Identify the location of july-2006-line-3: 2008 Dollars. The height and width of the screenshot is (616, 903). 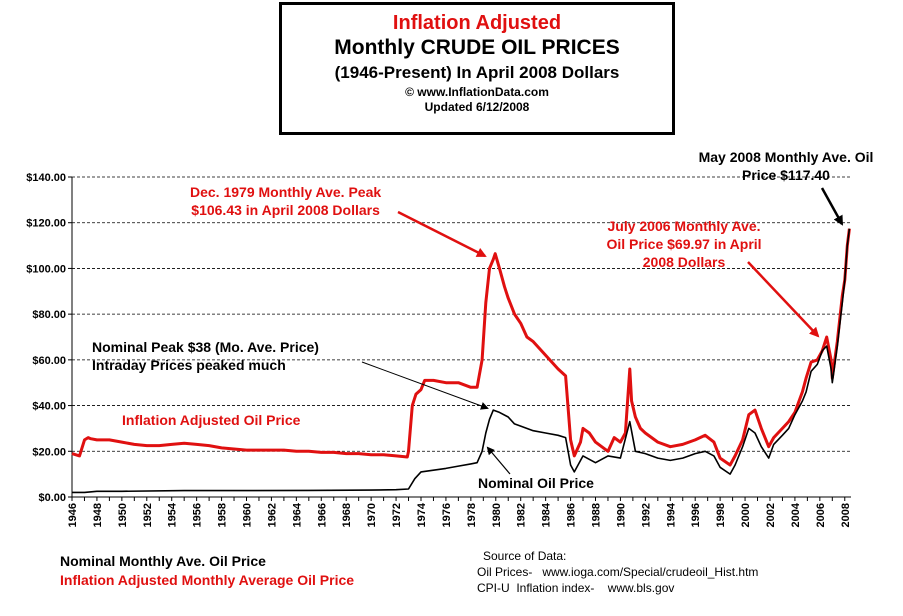
(684, 262).